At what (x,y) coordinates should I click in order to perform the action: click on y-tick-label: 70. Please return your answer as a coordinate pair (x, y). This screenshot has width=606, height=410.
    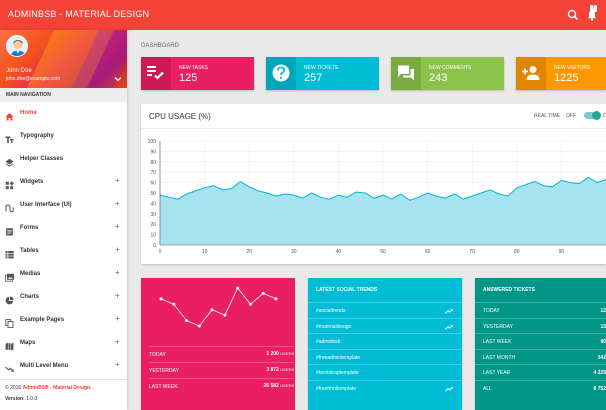
    Looking at the image, I should click on (153, 173).